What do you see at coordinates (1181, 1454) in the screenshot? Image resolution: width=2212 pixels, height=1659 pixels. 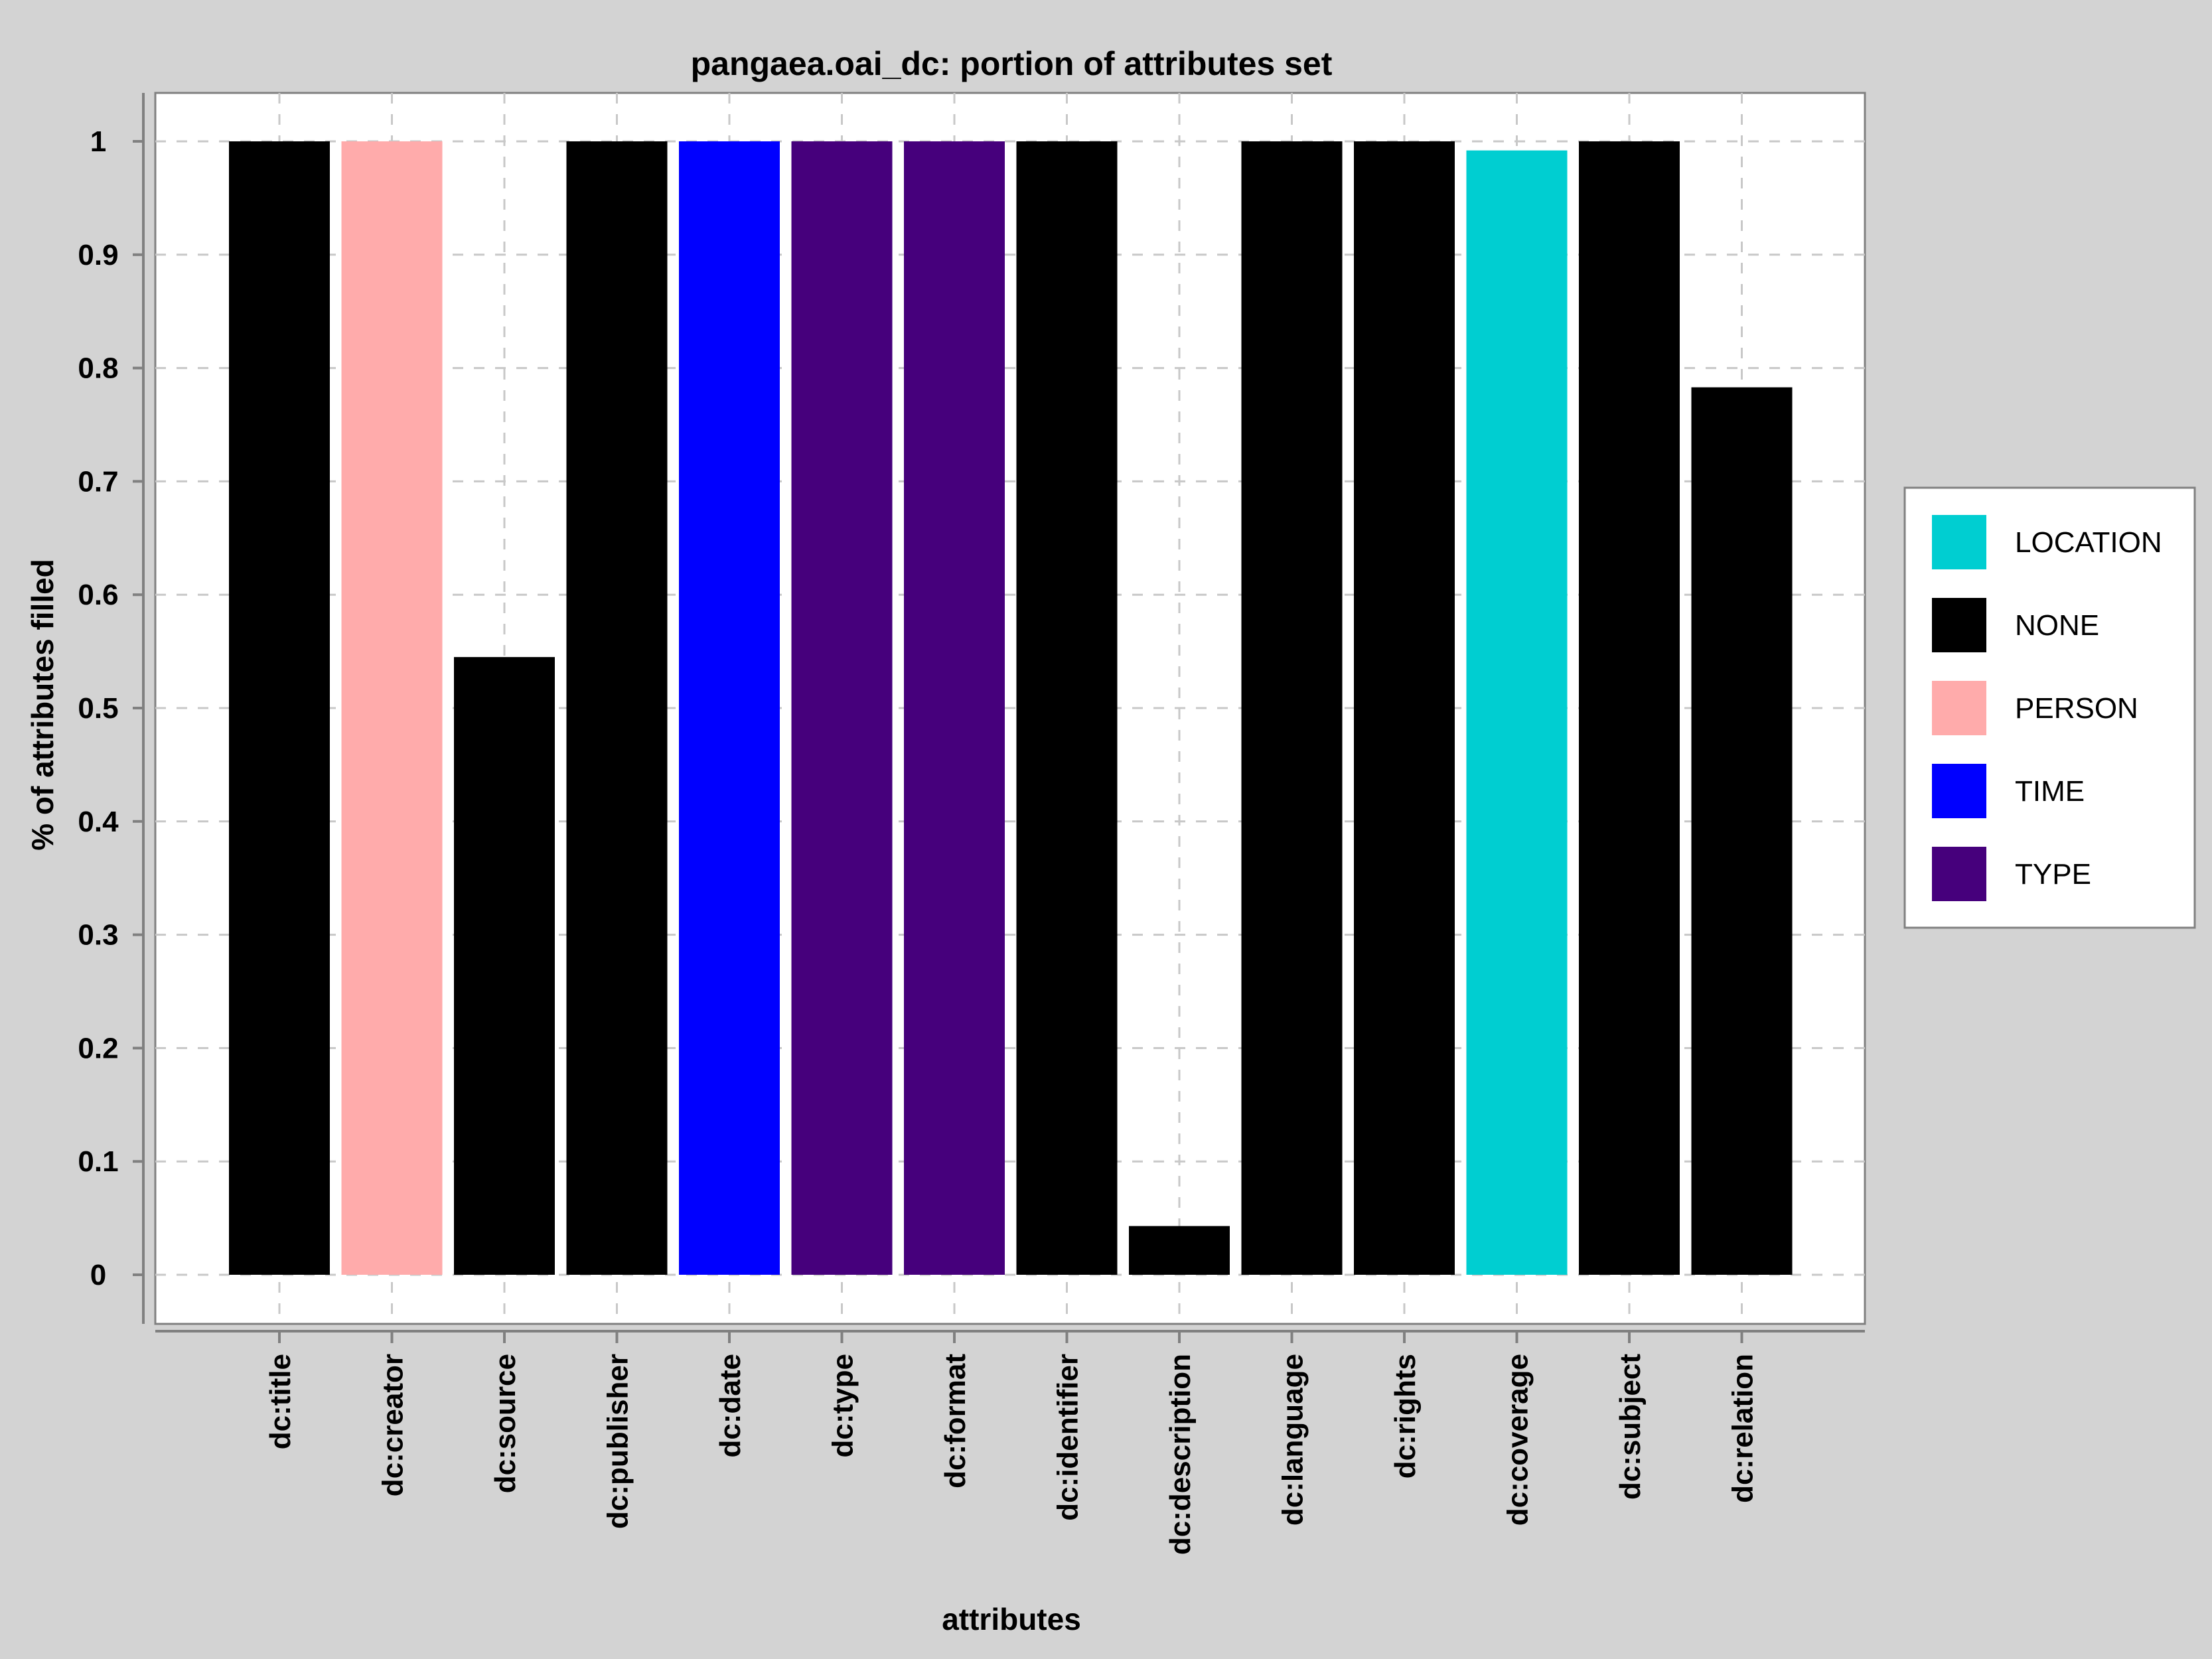 I see `x-tick-label: dc:description` at bounding box center [1181, 1454].